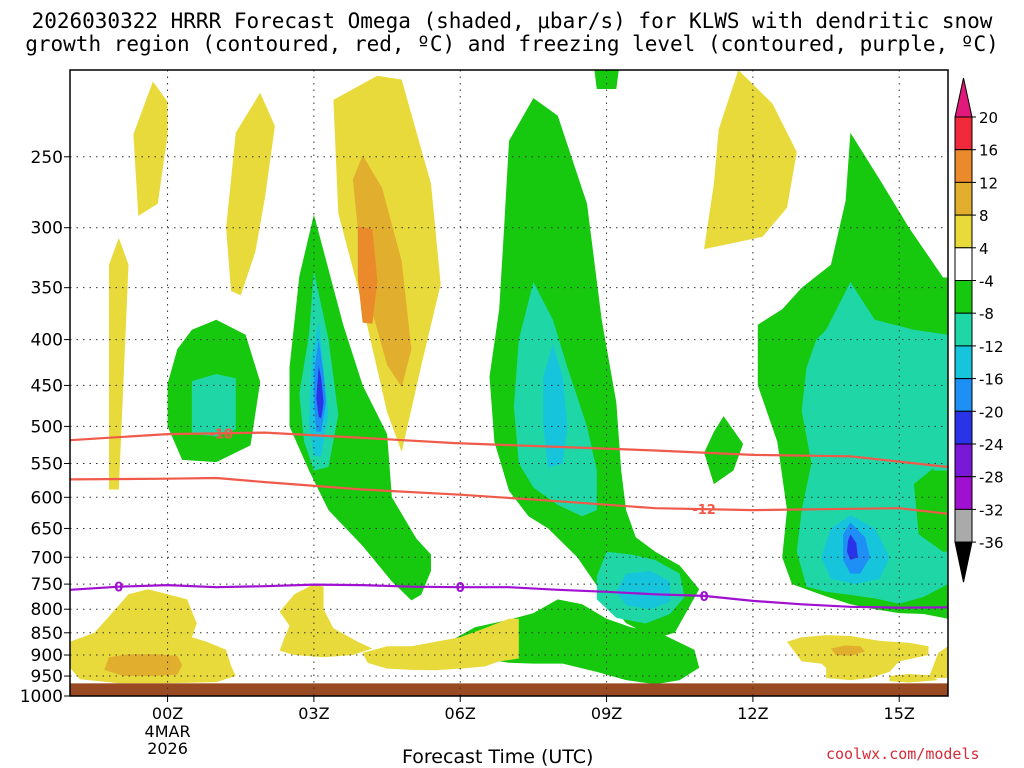 Image resolution: width=1024 pixels, height=768 pixels. Describe the element at coordinates (724, 450) in the screenshot. I see `region-green-e` at that location.